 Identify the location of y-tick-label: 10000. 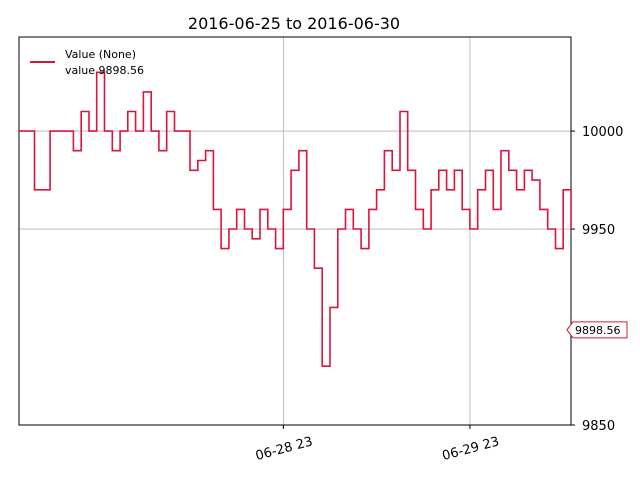
(602, 132).